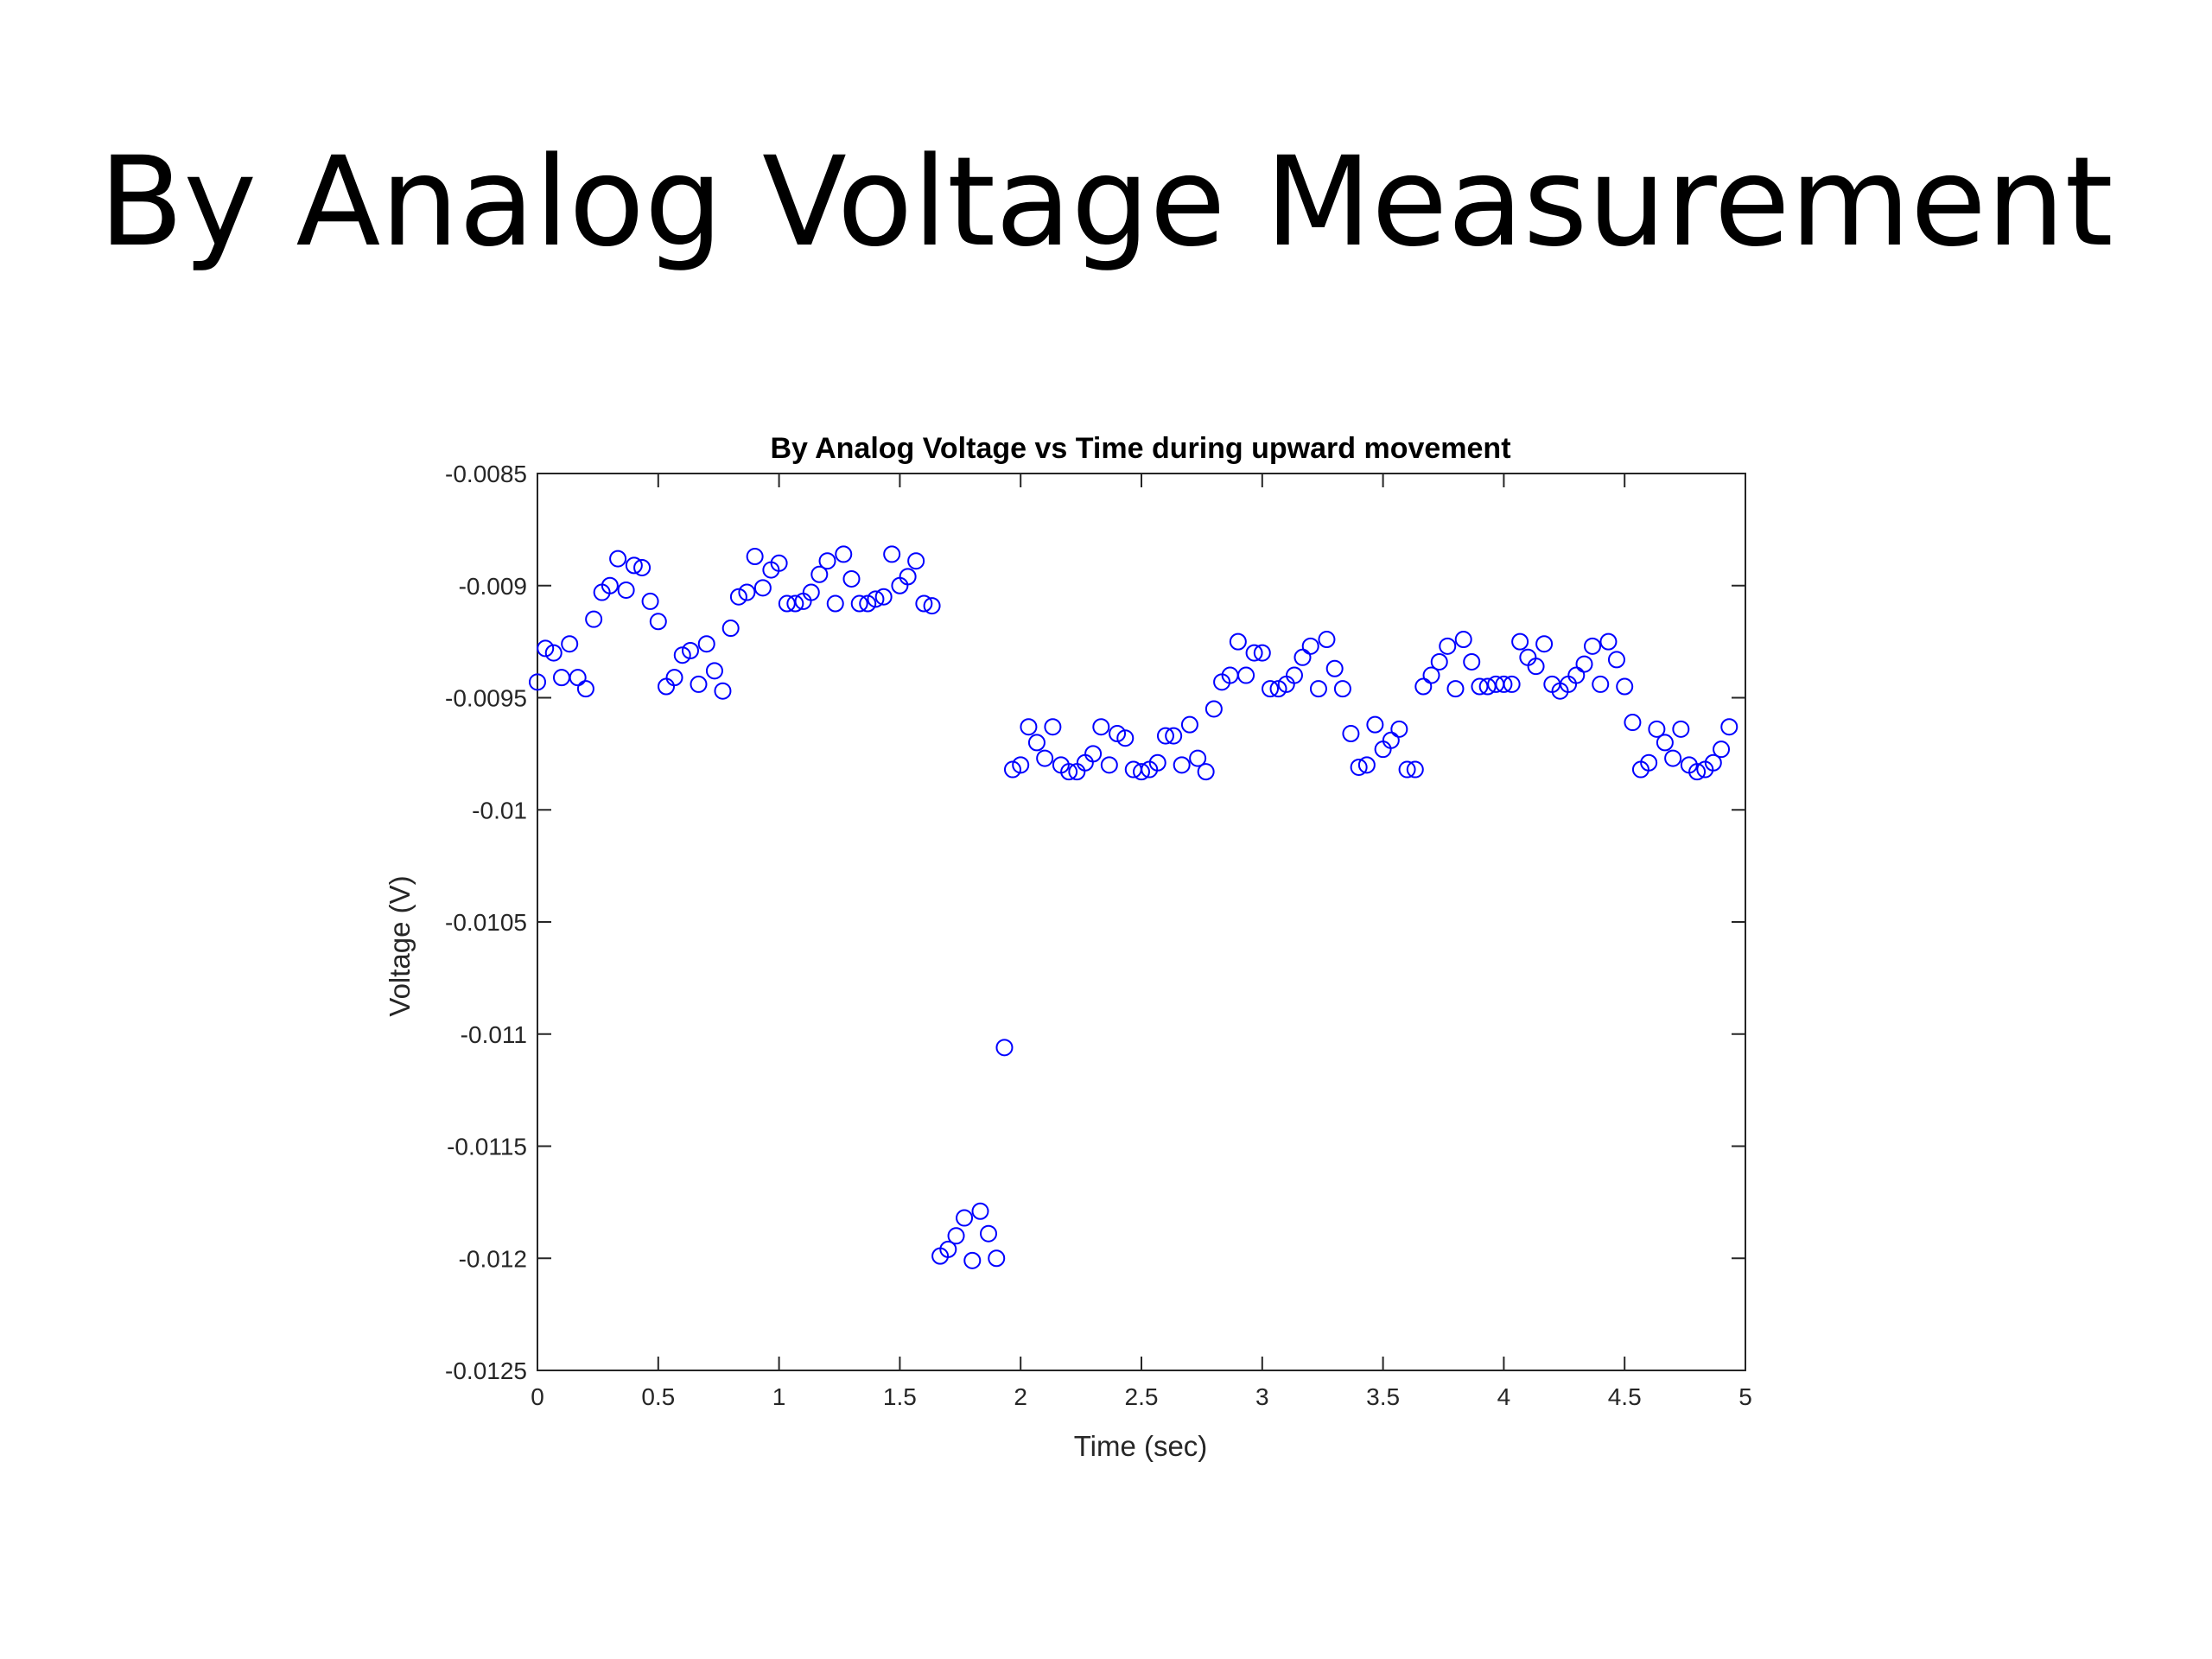 The image size is (2212, 1659). What do you see at coordinates (1745, 1396) in the screenshot?
I see `x-tick-label: 5` at bounding box center [1745, 1396].